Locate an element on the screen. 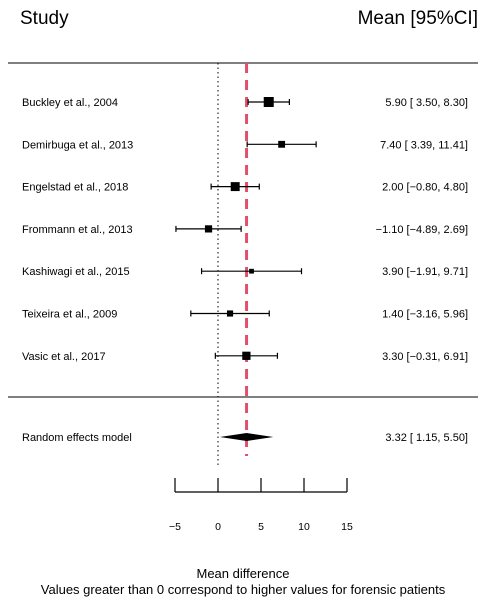 This screenshot has width=486, height=600. study-row: Kashiwagi et al., 2015 3.90 [−1.91, 9.71] is located at coordinates (245, 272).